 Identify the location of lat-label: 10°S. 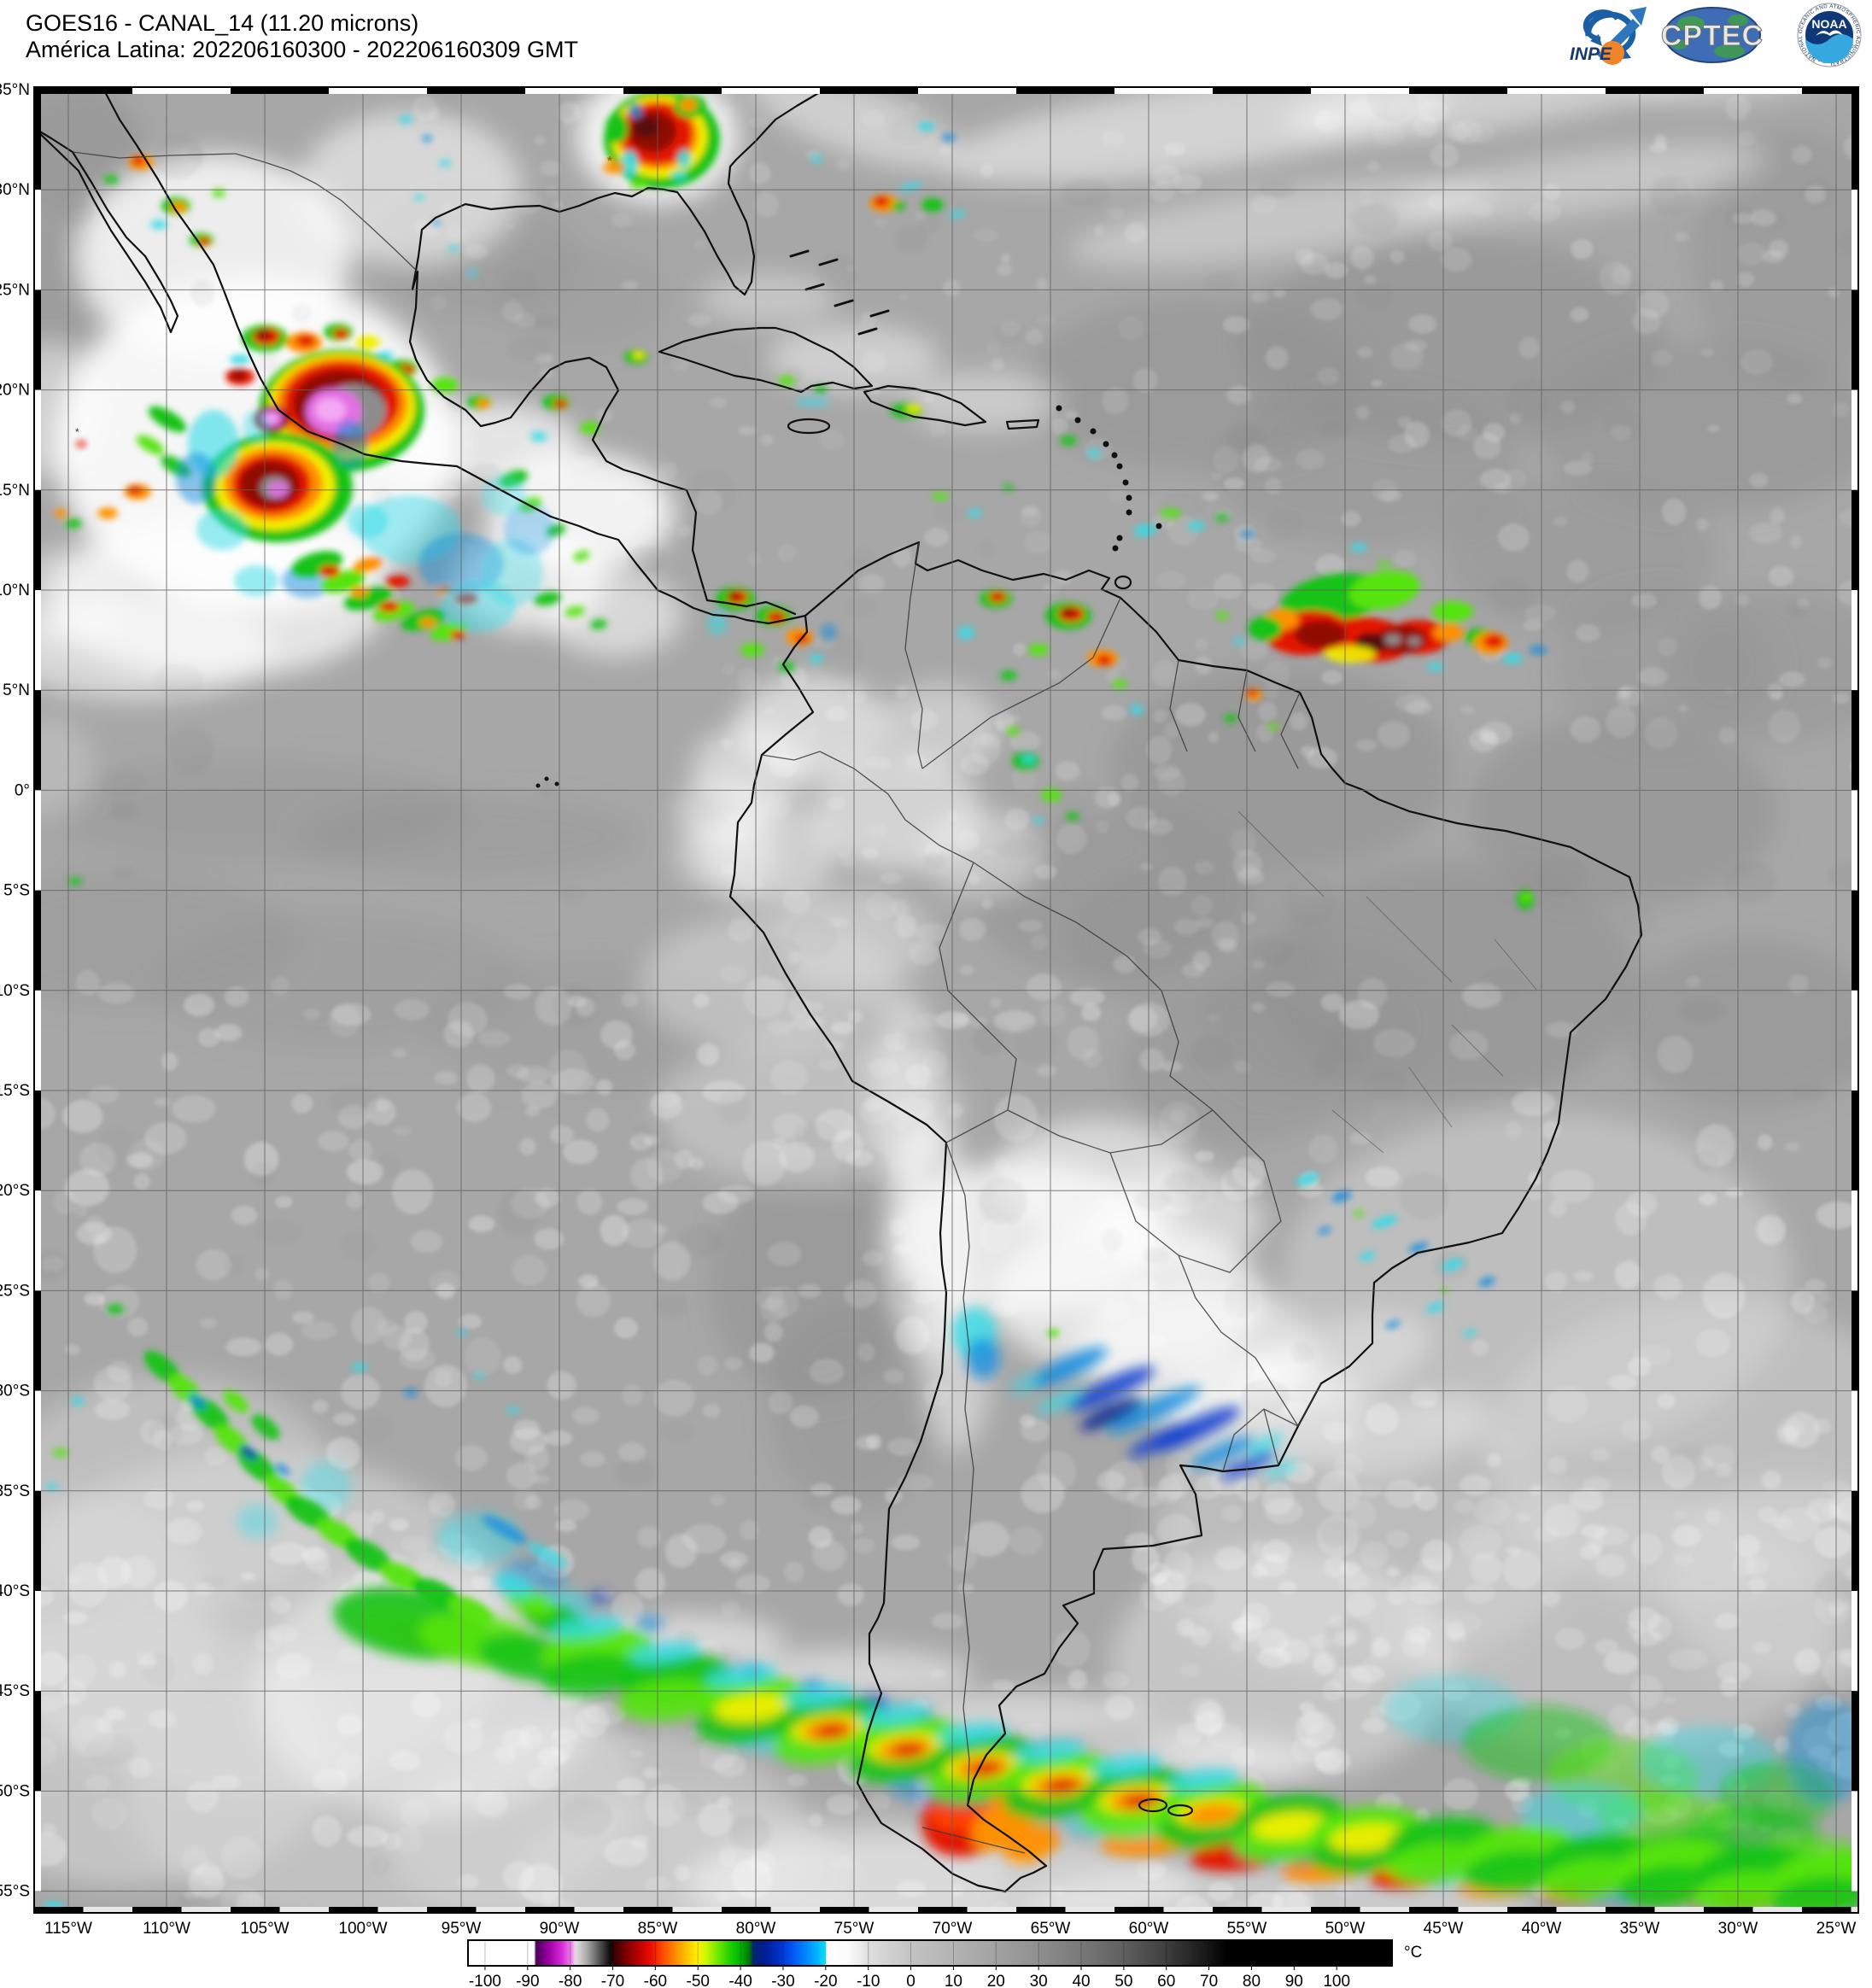
(15, 991).